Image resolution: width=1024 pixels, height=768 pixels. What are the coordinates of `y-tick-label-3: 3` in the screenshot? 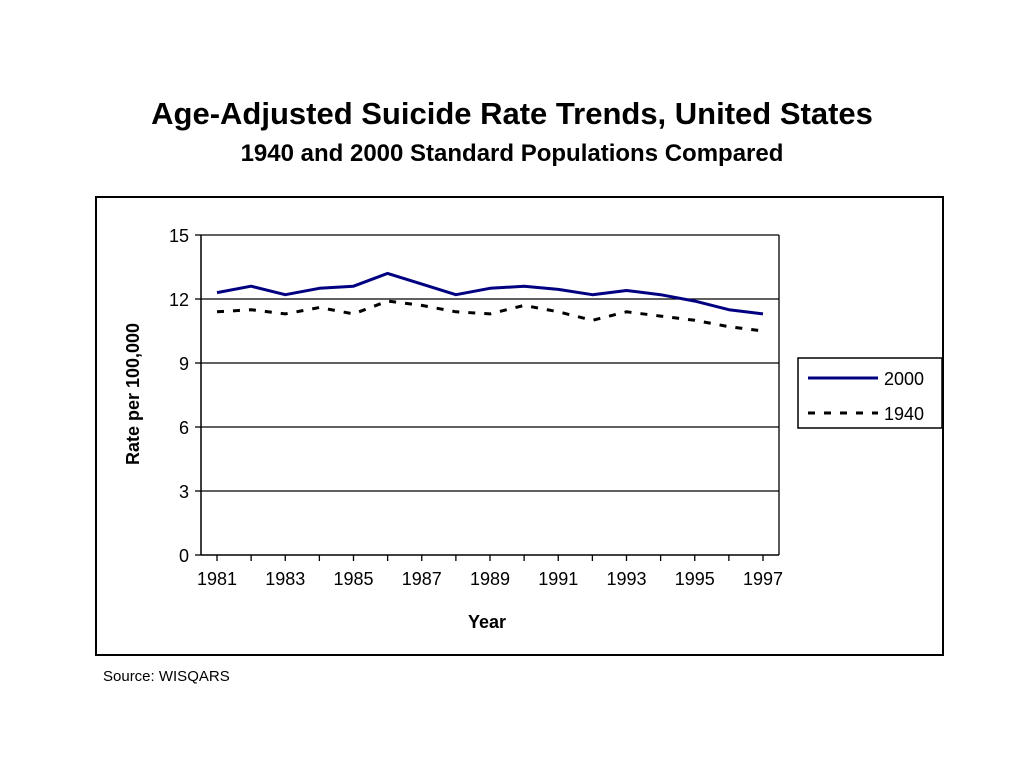 It's located at (184, 492).